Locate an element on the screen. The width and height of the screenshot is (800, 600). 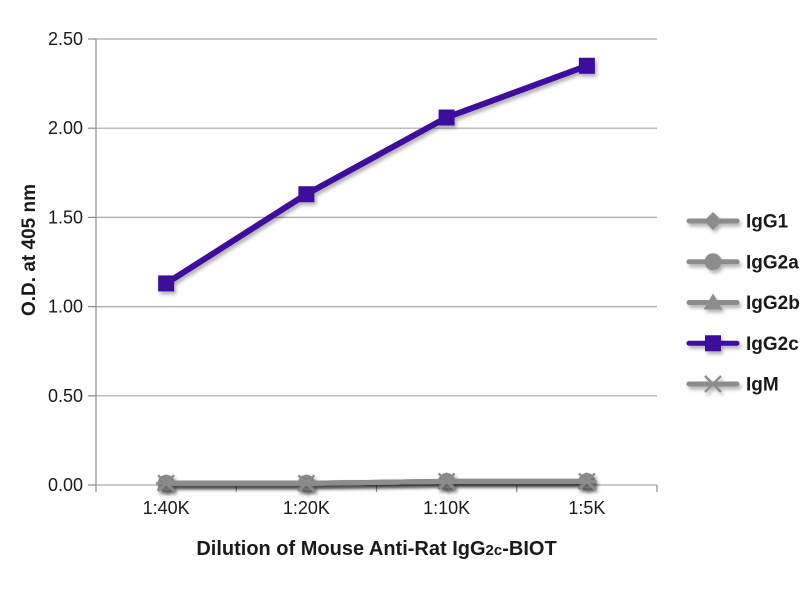
y-tick-label: 1.50 is located at coordinates (65, 217).